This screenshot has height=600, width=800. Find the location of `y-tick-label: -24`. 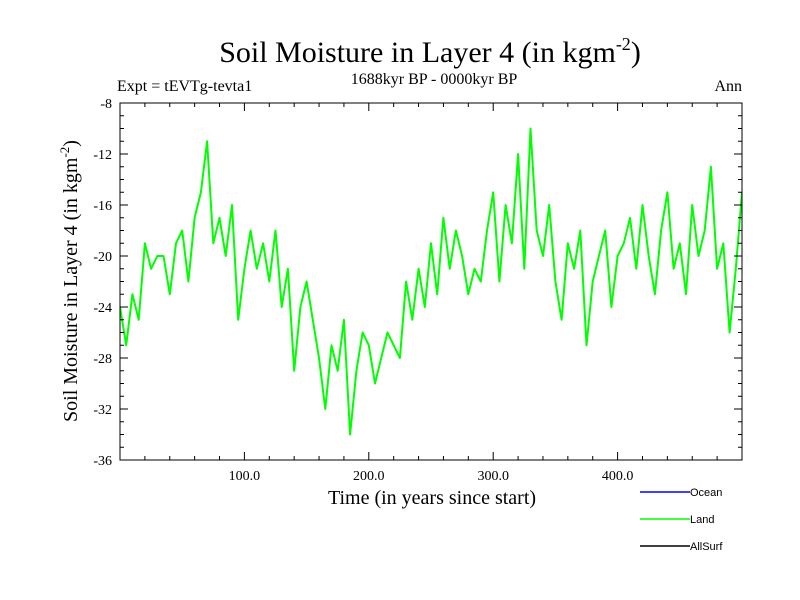

y-tick-label: -24 is located at coordinates (102, 308).